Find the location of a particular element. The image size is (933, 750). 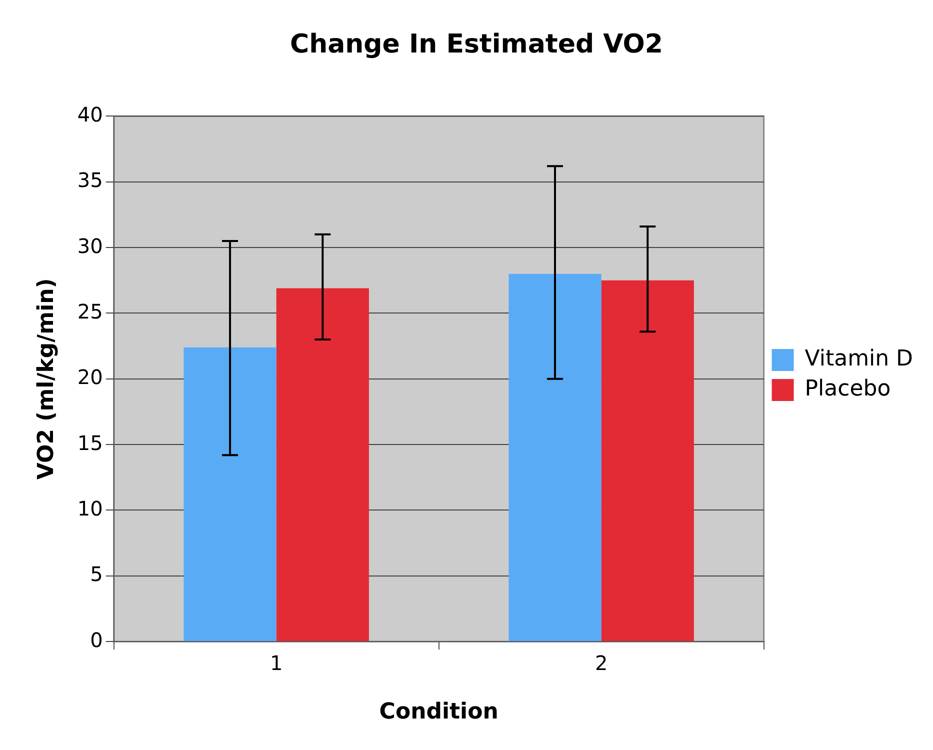

y-tick-label: 30 is located at coordinates (90, 246).